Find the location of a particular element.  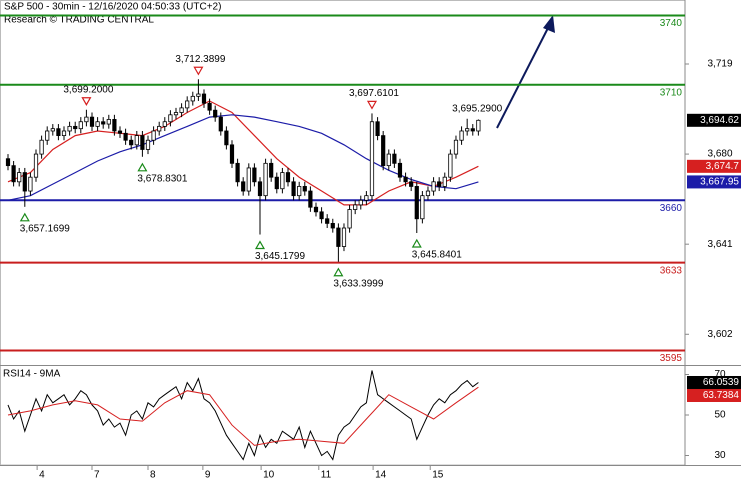

level-label: 3595 is located at coordinates (671, 358).